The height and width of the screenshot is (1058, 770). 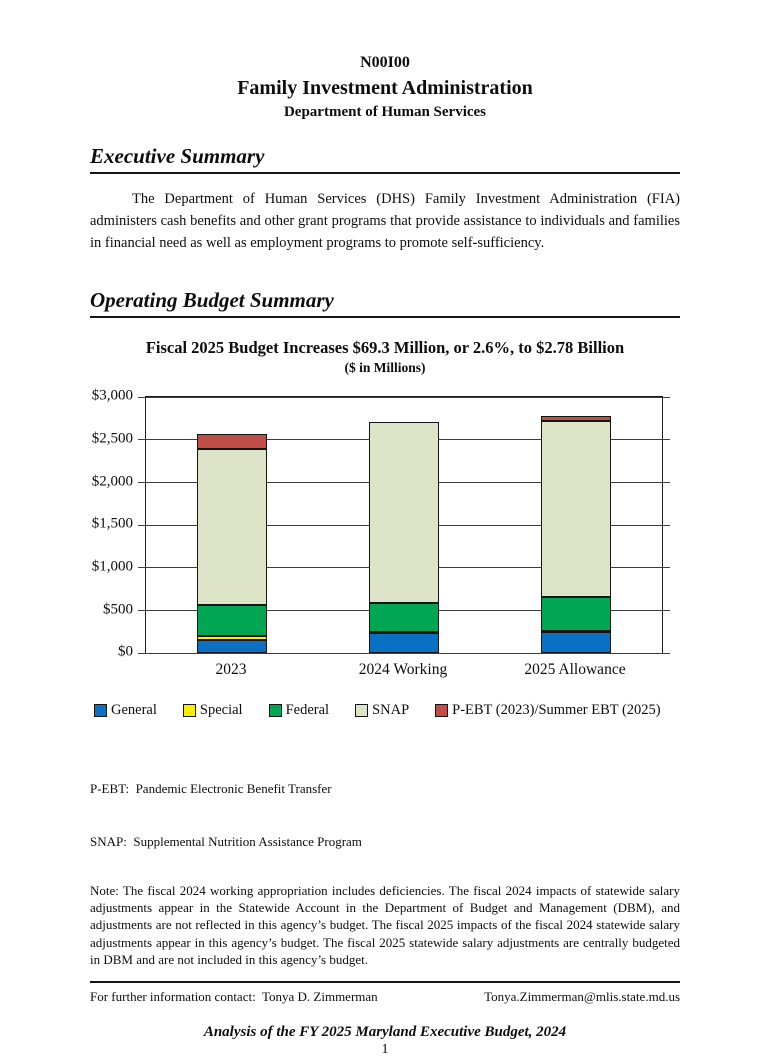 I want to click on bar-segment-special, so click(x=232, y=638).